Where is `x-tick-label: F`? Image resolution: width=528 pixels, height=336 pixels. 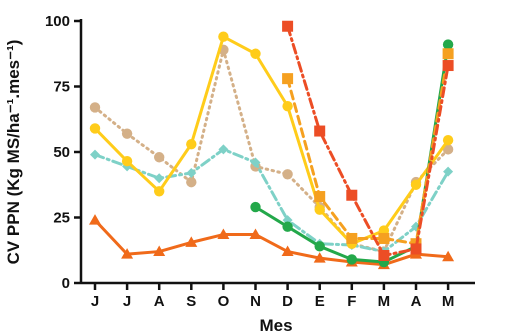
x-tick-label: F is located at coordinates (351, 301).